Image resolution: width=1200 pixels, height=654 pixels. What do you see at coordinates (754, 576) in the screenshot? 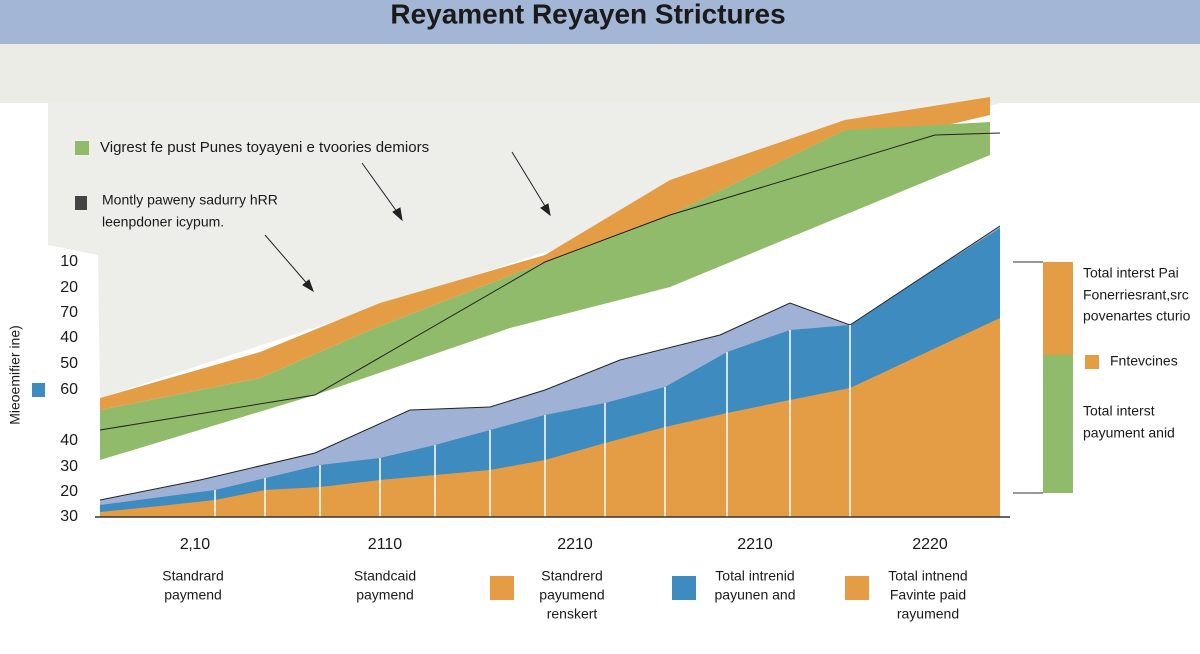
I see `legend-text: Total intrenid` at bounding box center [754, 576].